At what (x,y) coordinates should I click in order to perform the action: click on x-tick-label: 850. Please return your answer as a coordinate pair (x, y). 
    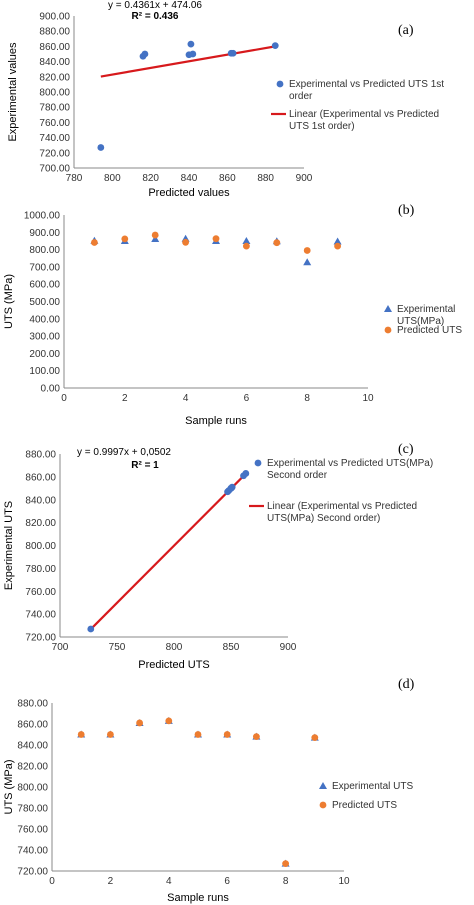
    Looking at the image, I should click on (231, 647).